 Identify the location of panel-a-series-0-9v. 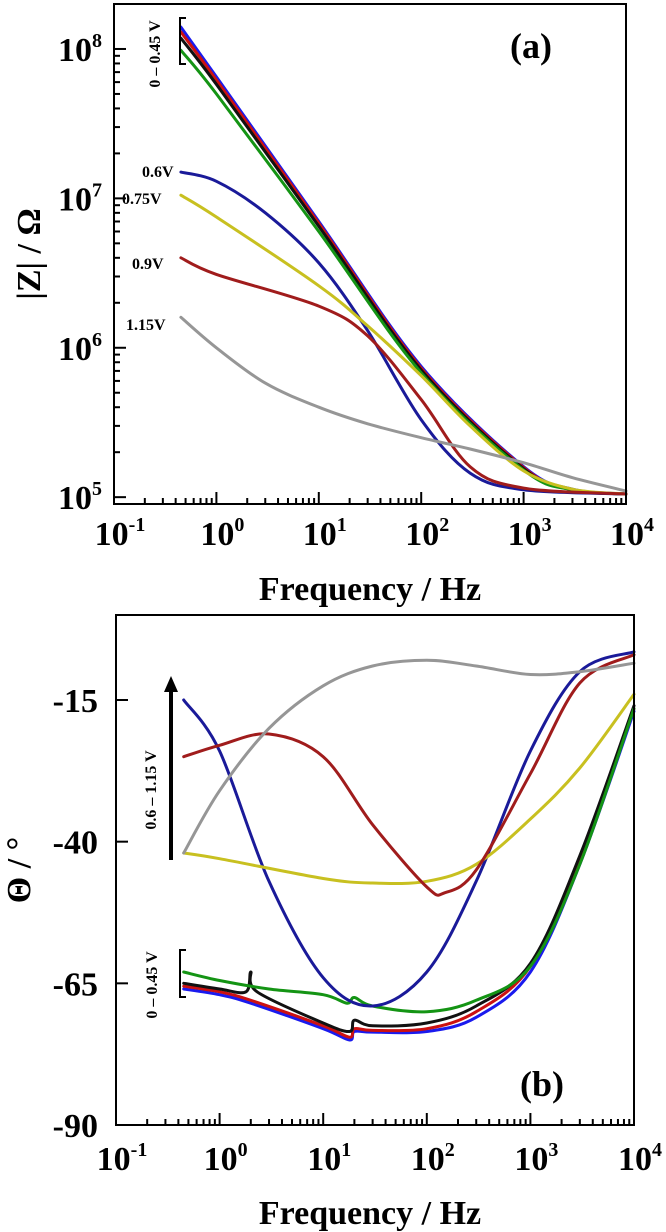
(403, 376).